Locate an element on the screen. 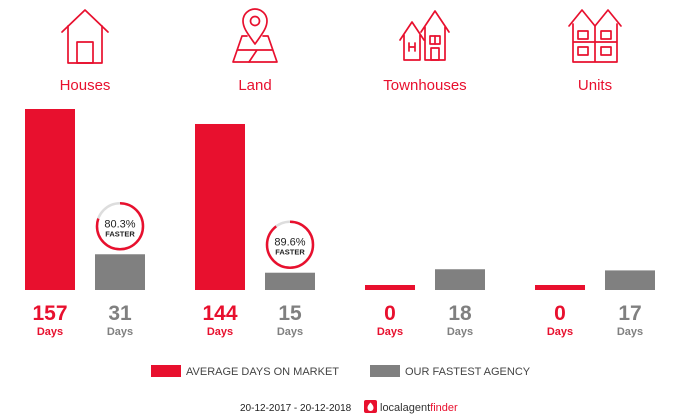 This screenshot has height=420, width=700. faster-percent: 80.3% is located at coordinates (119, 224).